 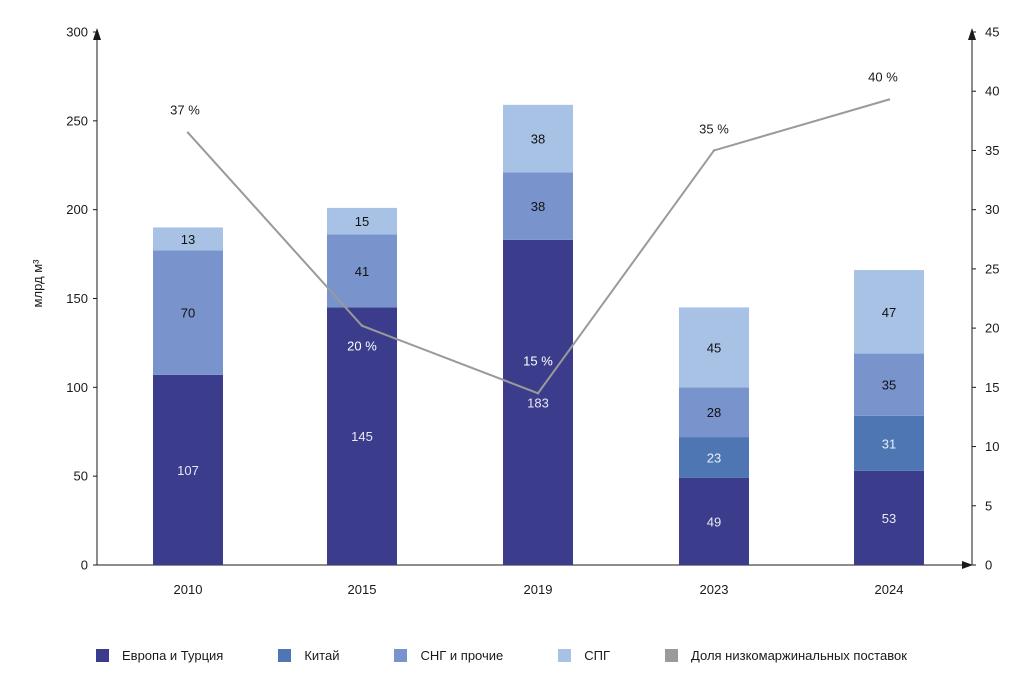 I want to click on right-tick-label: 5, so click(x=988, y=505).